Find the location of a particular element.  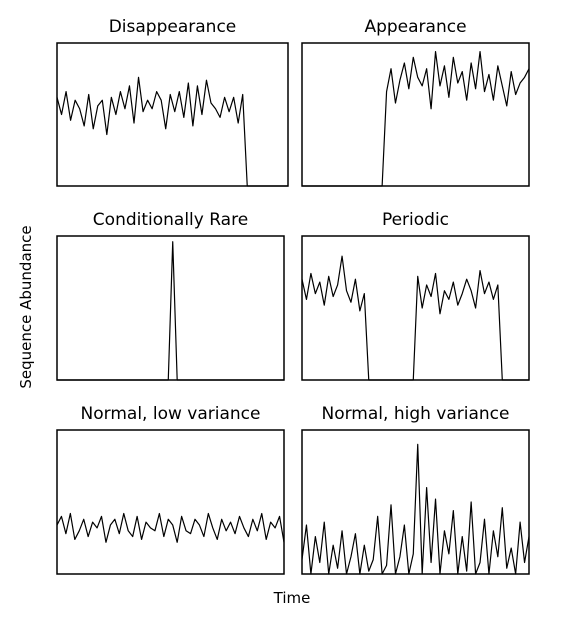

x-axis-label: Time is located at coordinates (292, 598).